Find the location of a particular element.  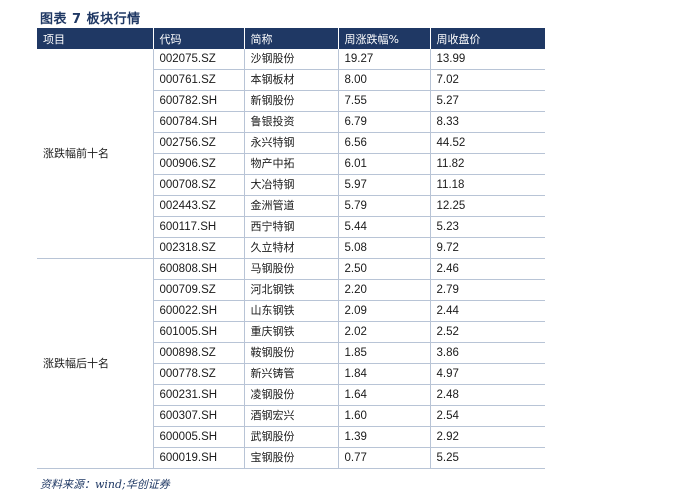

table-row: 600784.SH 鲁银投资 6.79 8.33 is located at coordinates (291, 122).